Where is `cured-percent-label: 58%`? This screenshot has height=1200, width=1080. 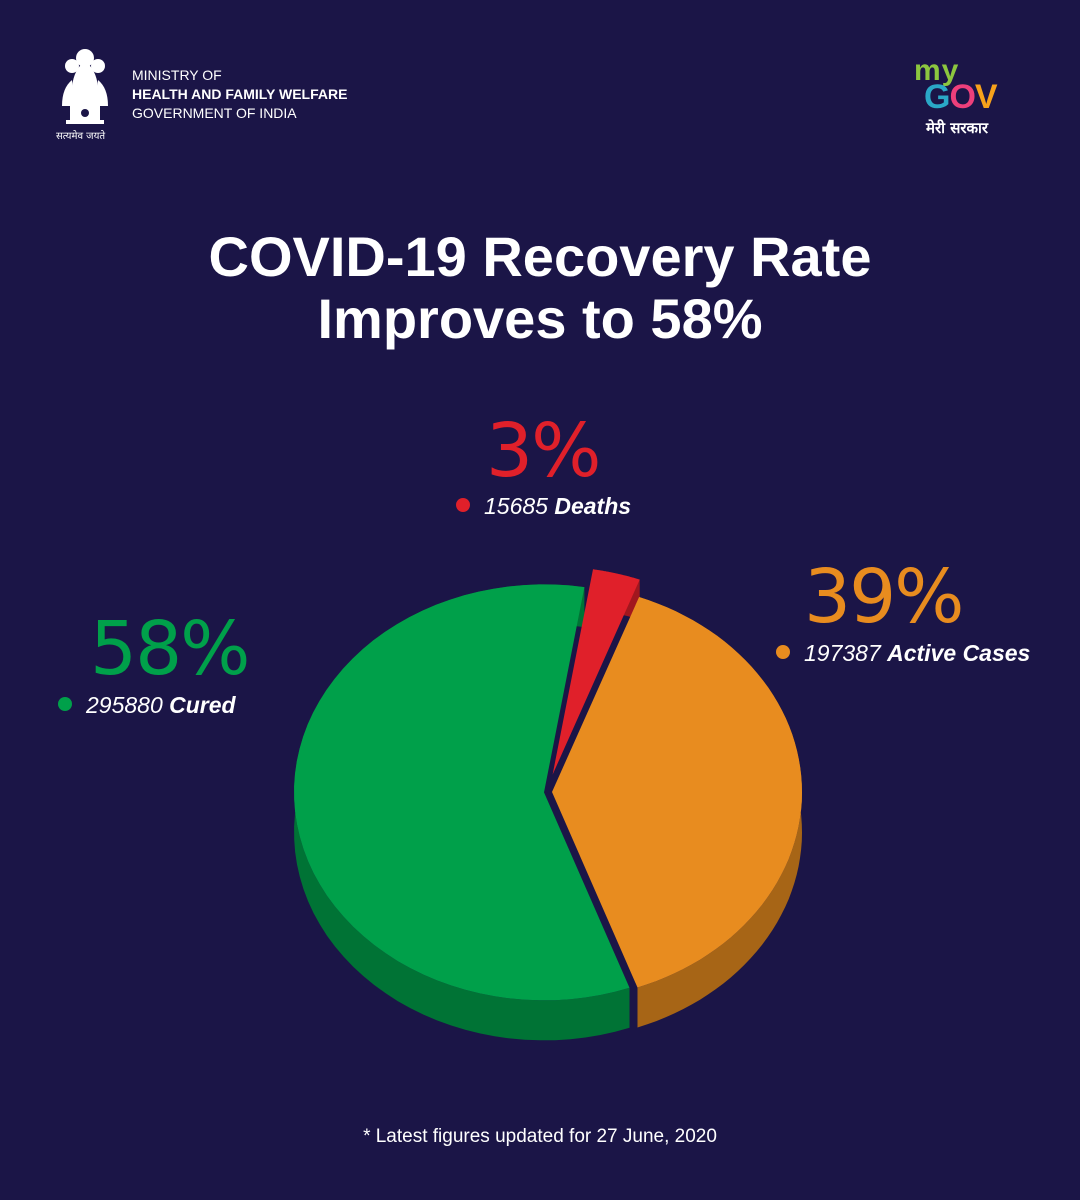 cured-percent-label: 58% is located at coordinates (170, 649).